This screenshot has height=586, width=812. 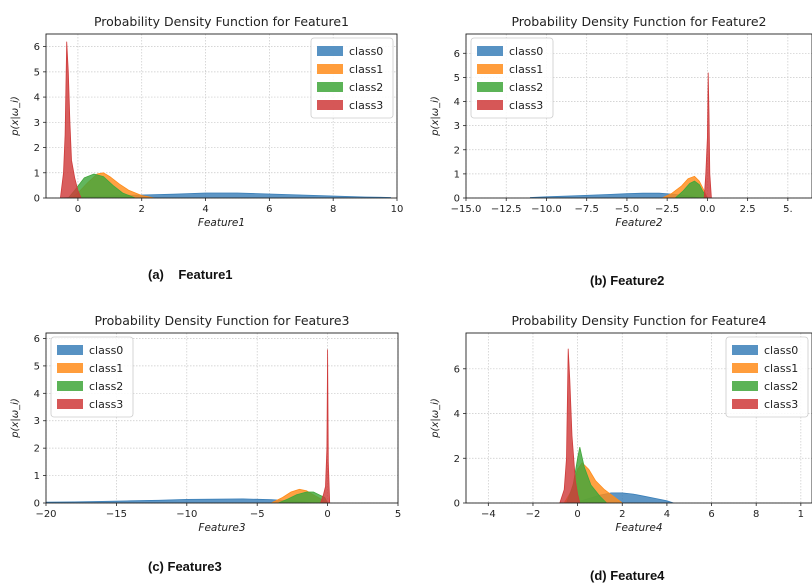 What do you see at coordinates (45, 514) in the screenshot?
I see `x-tick-label: −20` at bounding box center [45, 514].